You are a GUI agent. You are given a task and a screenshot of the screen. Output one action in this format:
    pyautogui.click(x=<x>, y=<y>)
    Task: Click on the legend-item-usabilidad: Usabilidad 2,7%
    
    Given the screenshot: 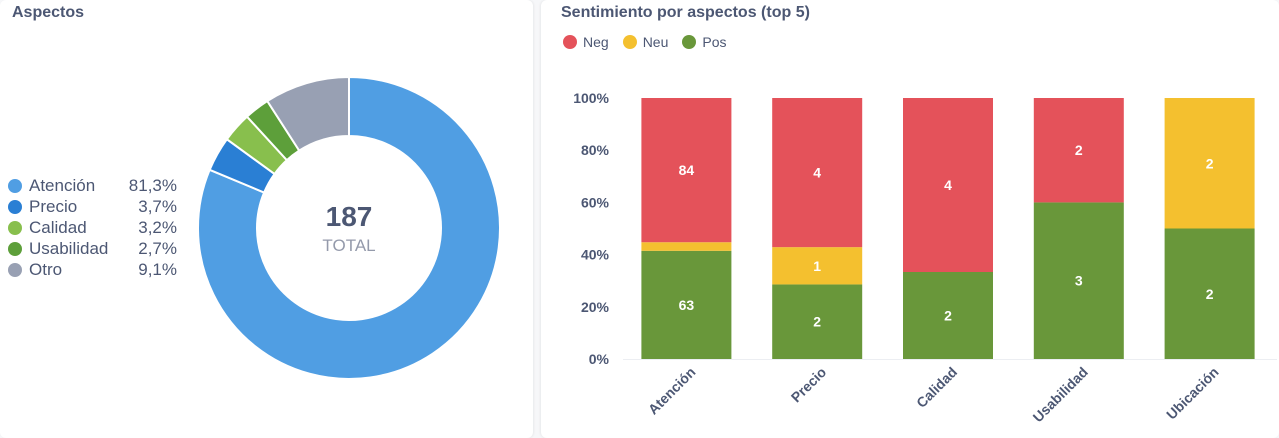 What is the action you would take?
    pyautogui.click(x=92, y=248)
    